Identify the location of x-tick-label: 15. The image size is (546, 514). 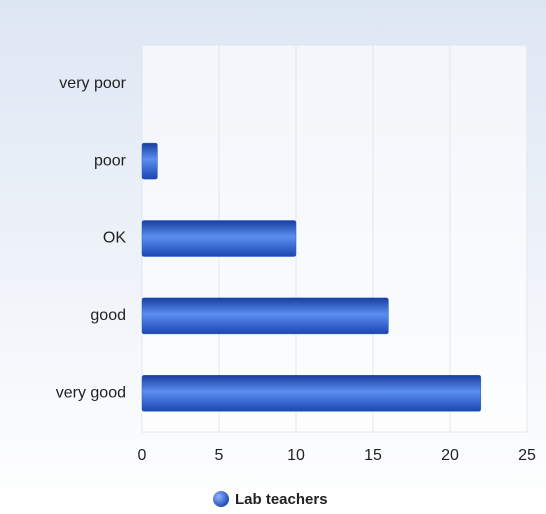
(373, 455).